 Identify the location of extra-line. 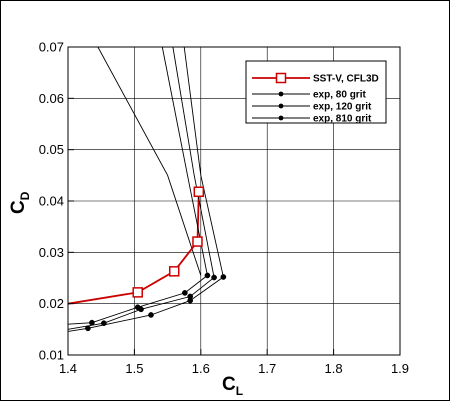
(149, 161).